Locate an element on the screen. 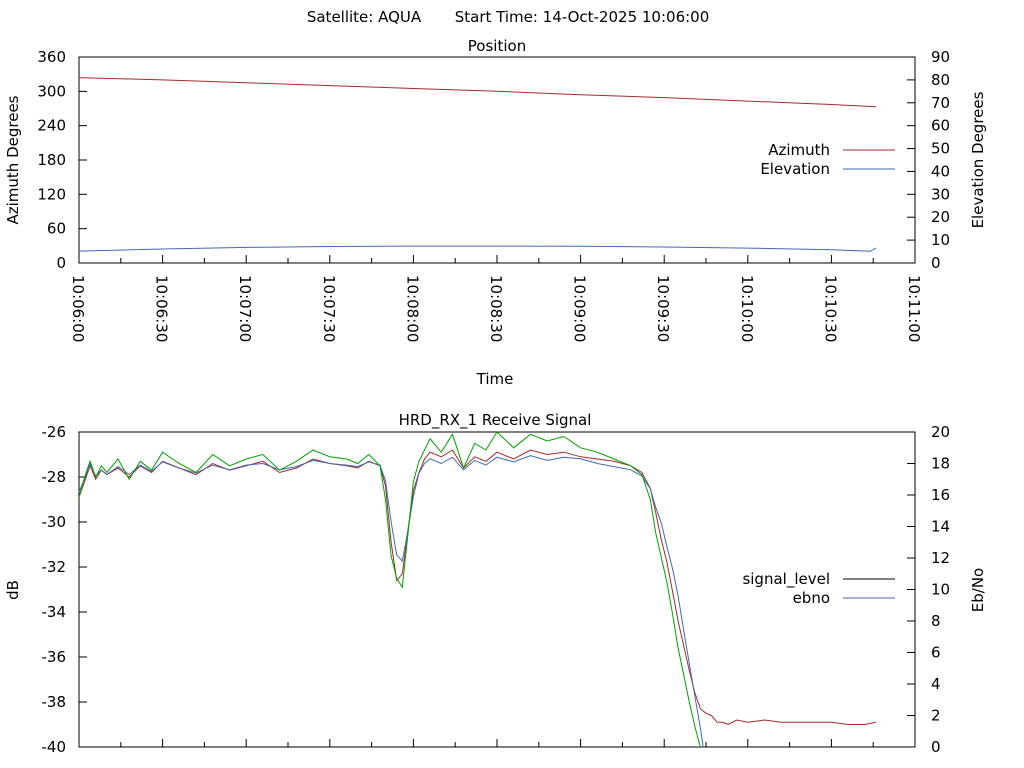 The width and height of the screenshot is (1024, 768). x-tick-label: 10:08:00 is located at coordinates (412, 308).